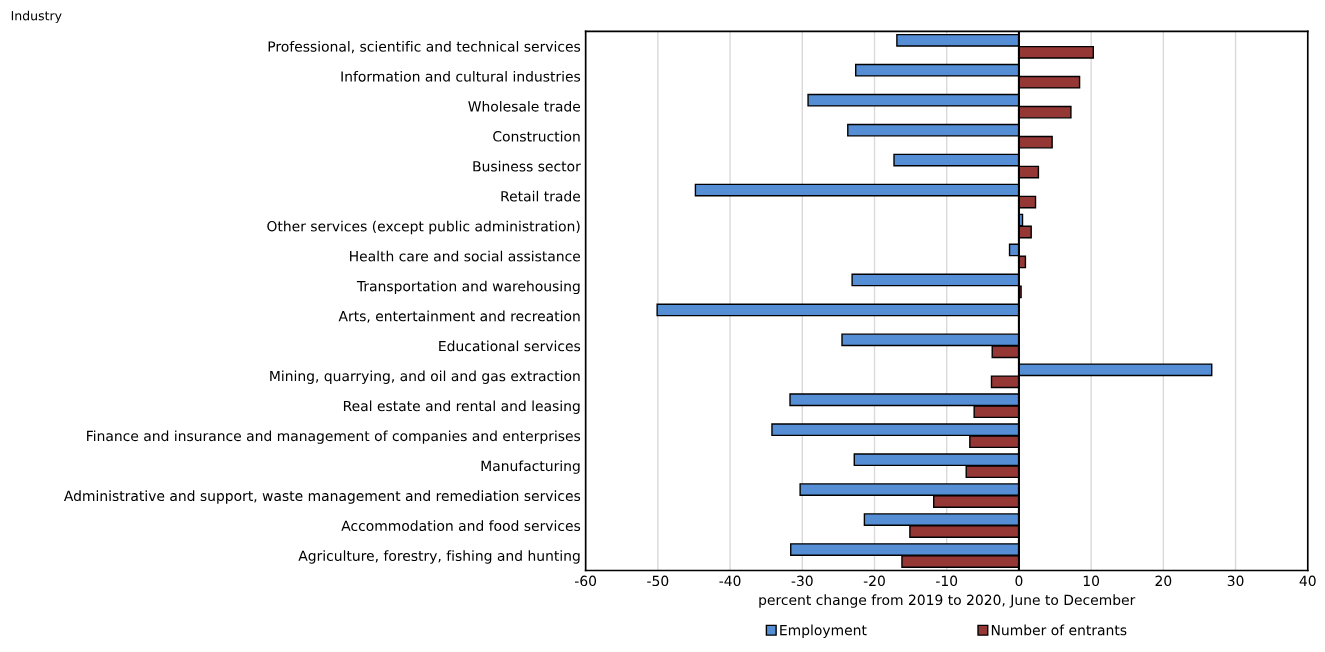  What do you see at coordinates (468, 287) in the screenshot?
I see `y-tick-label: Transportation and warehousing` at bounding box center [468, 287].